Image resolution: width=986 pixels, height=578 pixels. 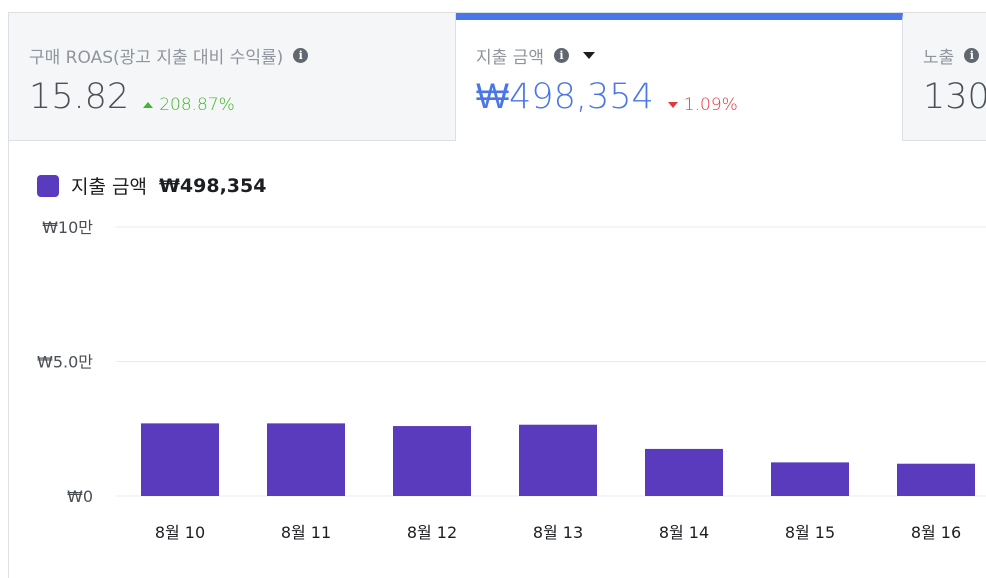 What do you see at coordinates (588, 55) in the screenshot?
I see `chevron-down-icon` at bounding box center [588, 55].